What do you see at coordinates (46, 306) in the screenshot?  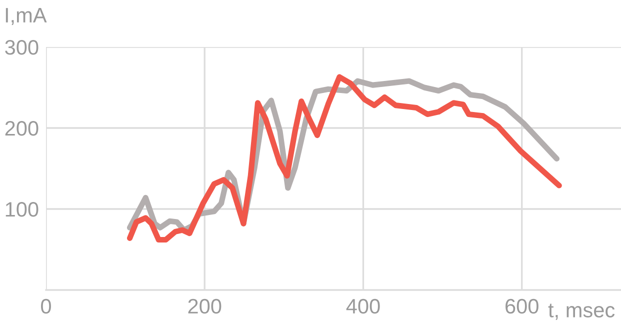 I see `x-tick-label: 0` at bounding box center [46, 306].